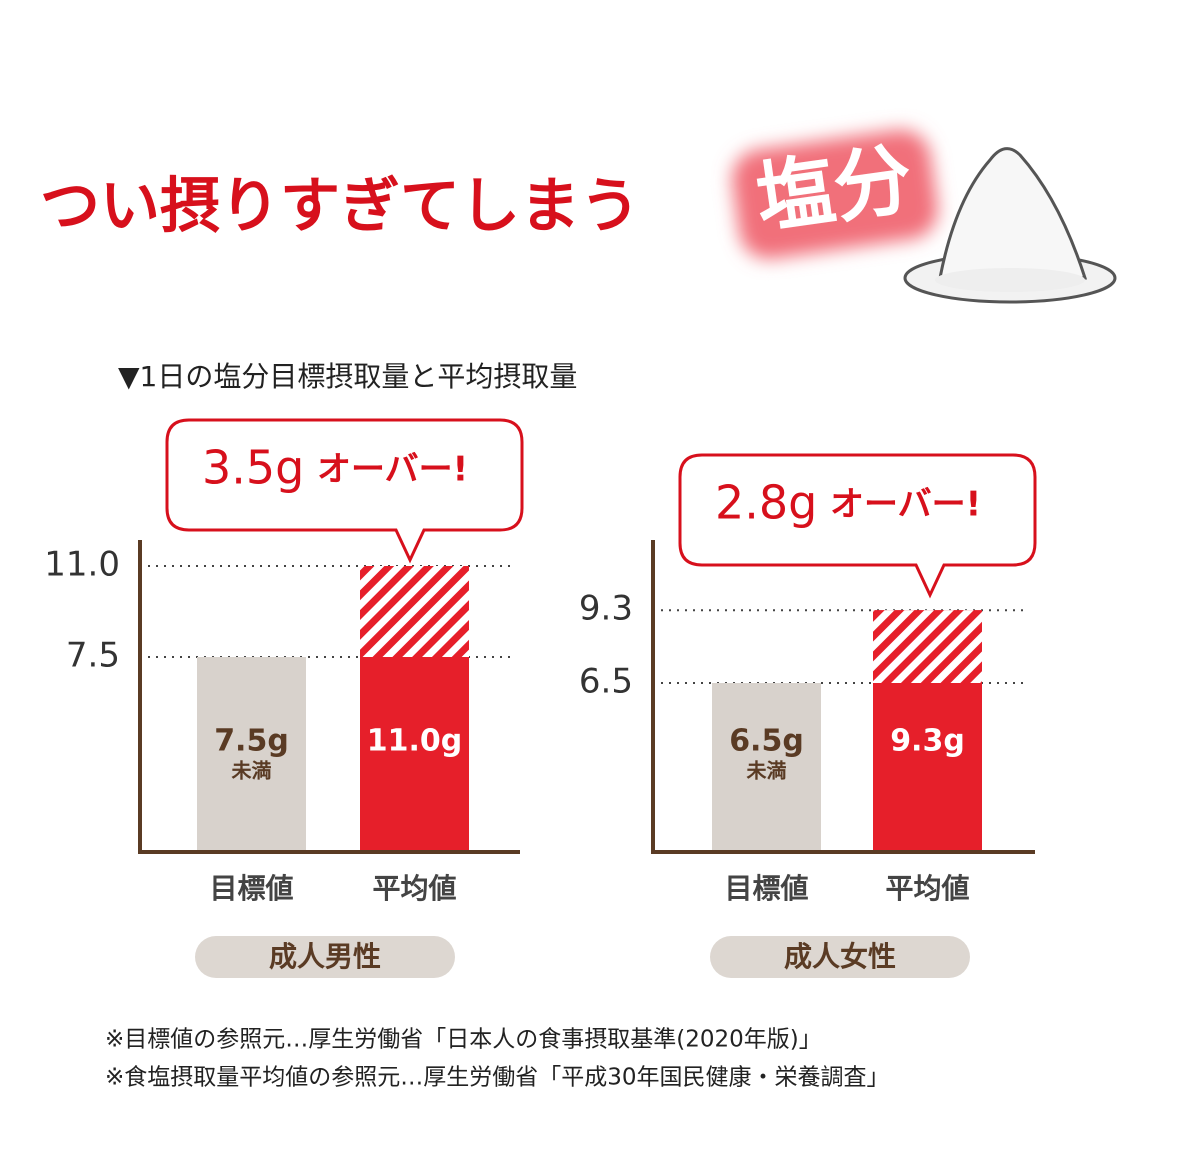 The width and height of the screenshot is (1200, 1154). I want to click on y-tick-label: 11.0, so click(82, 565).